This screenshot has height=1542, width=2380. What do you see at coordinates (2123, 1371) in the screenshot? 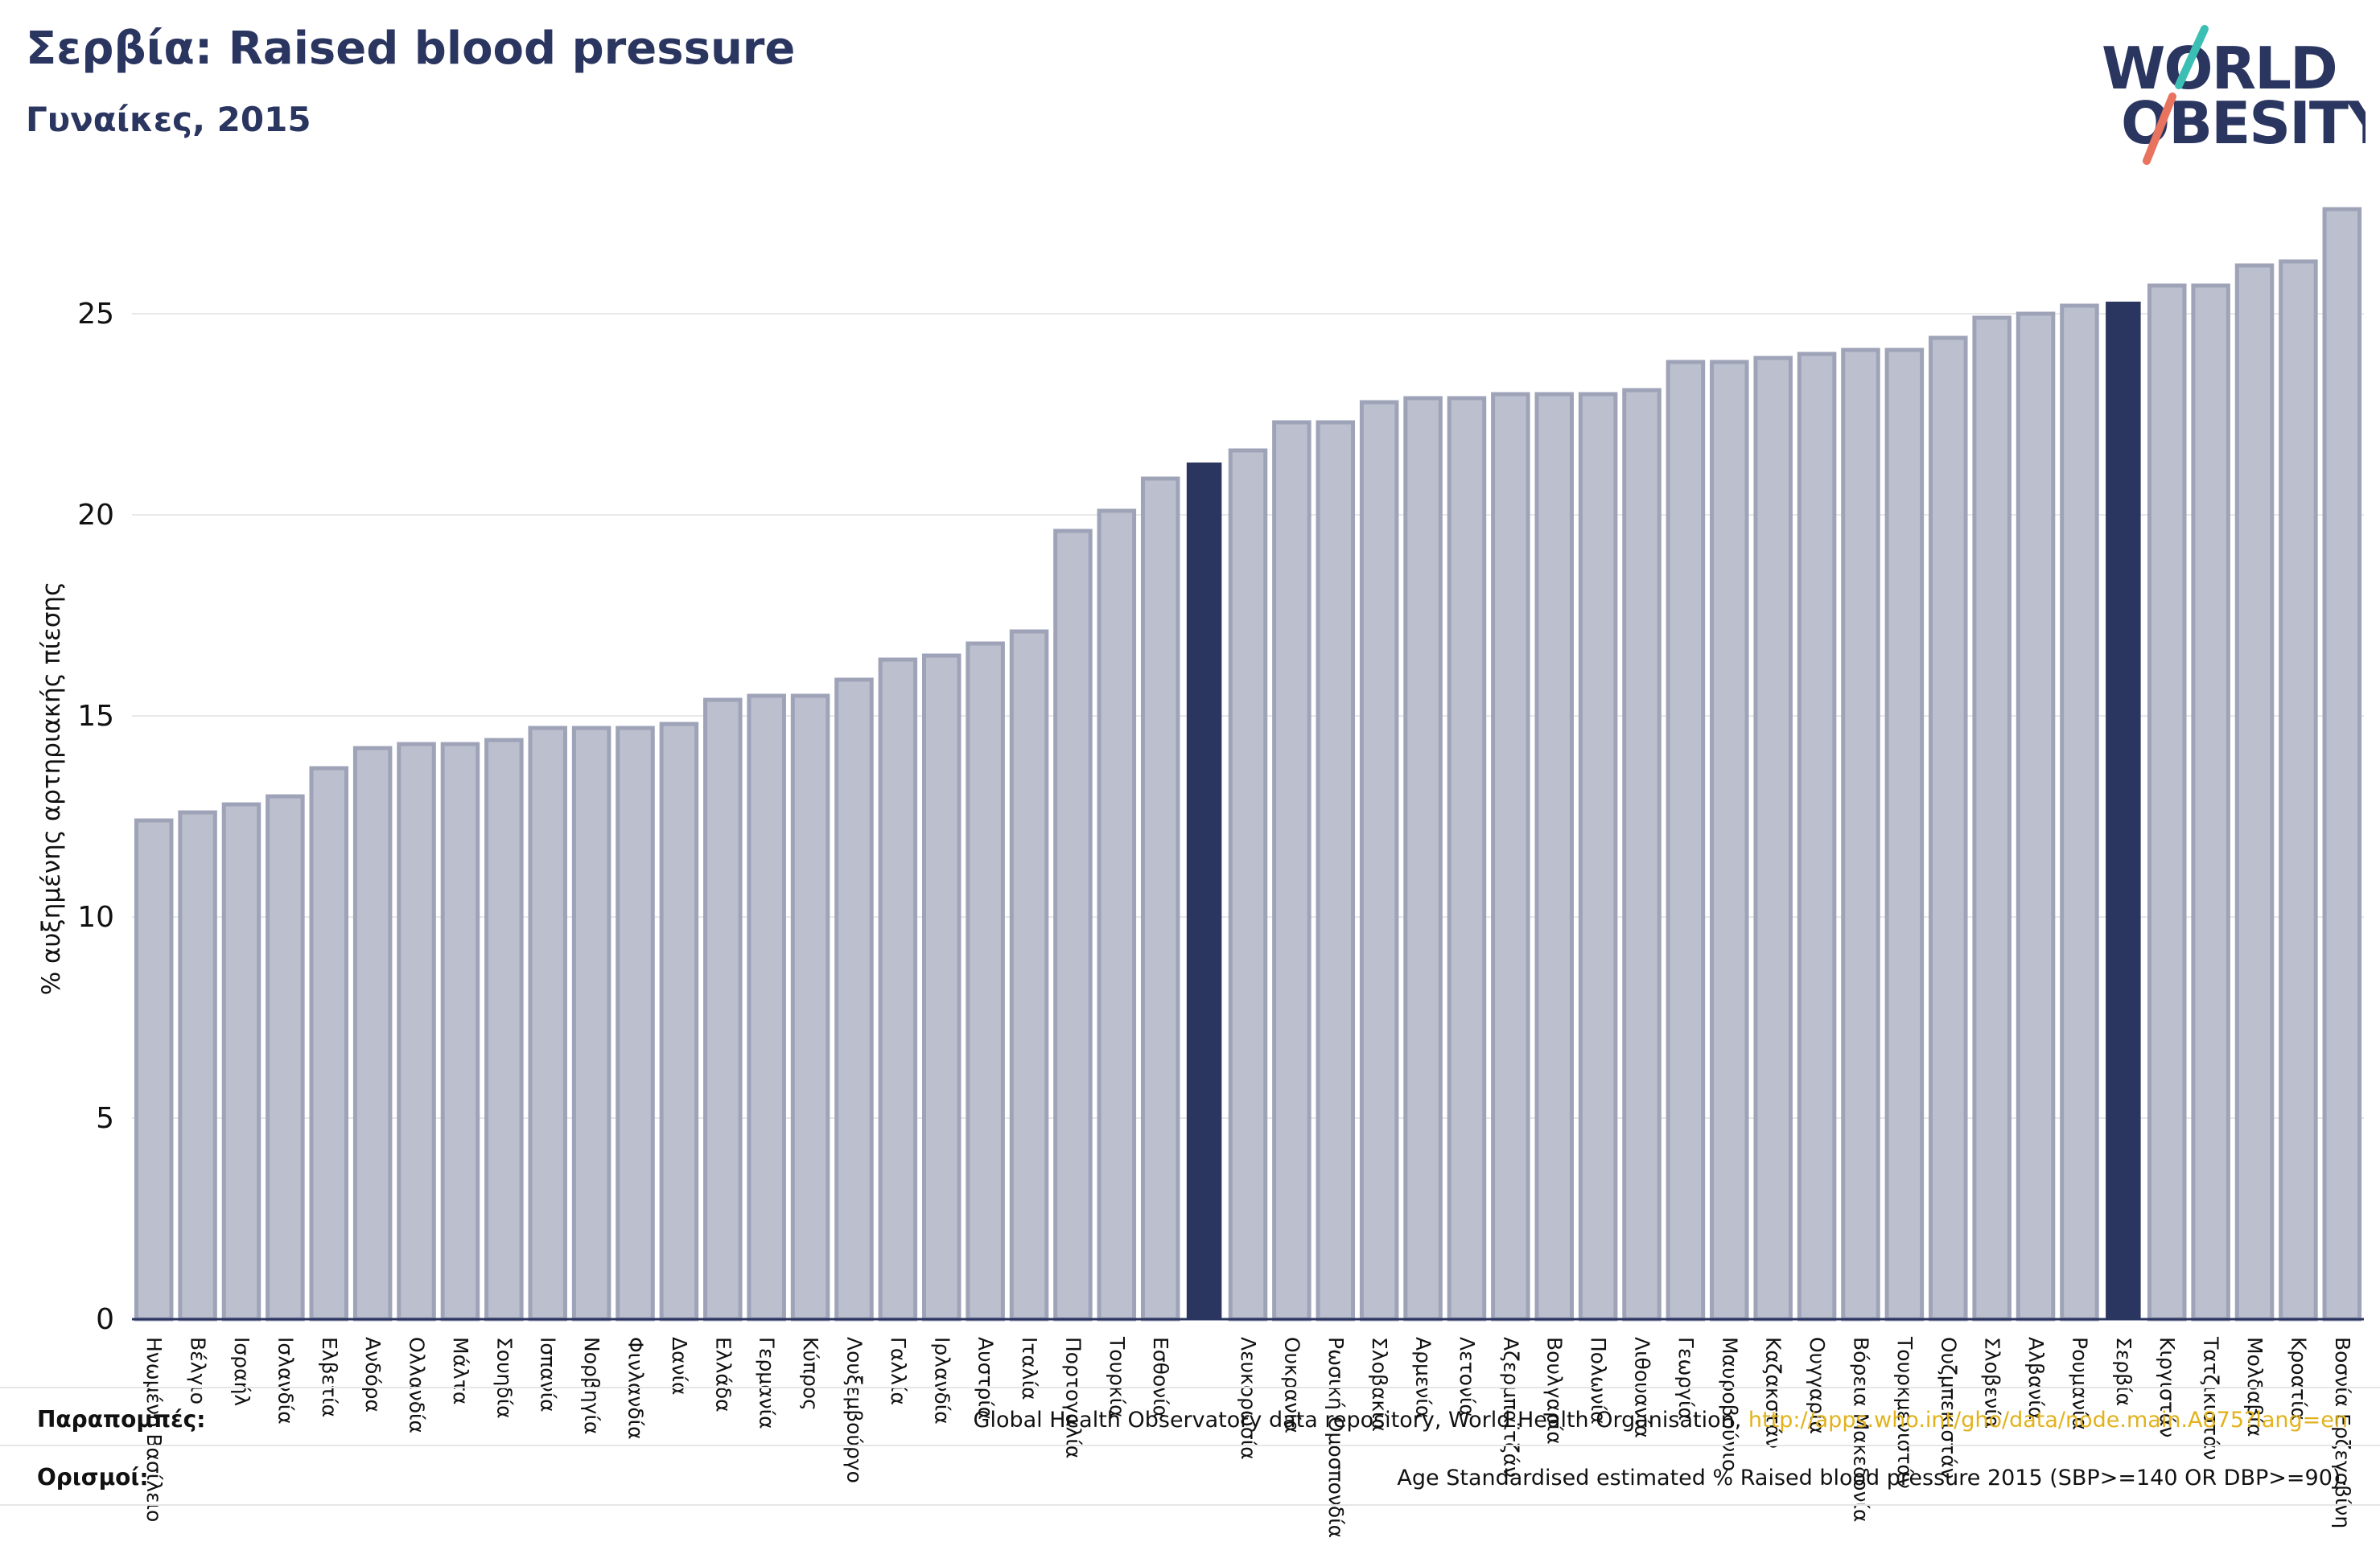
I see `x-tick-label: Σερβία` at bounding box center [2123, 1371].